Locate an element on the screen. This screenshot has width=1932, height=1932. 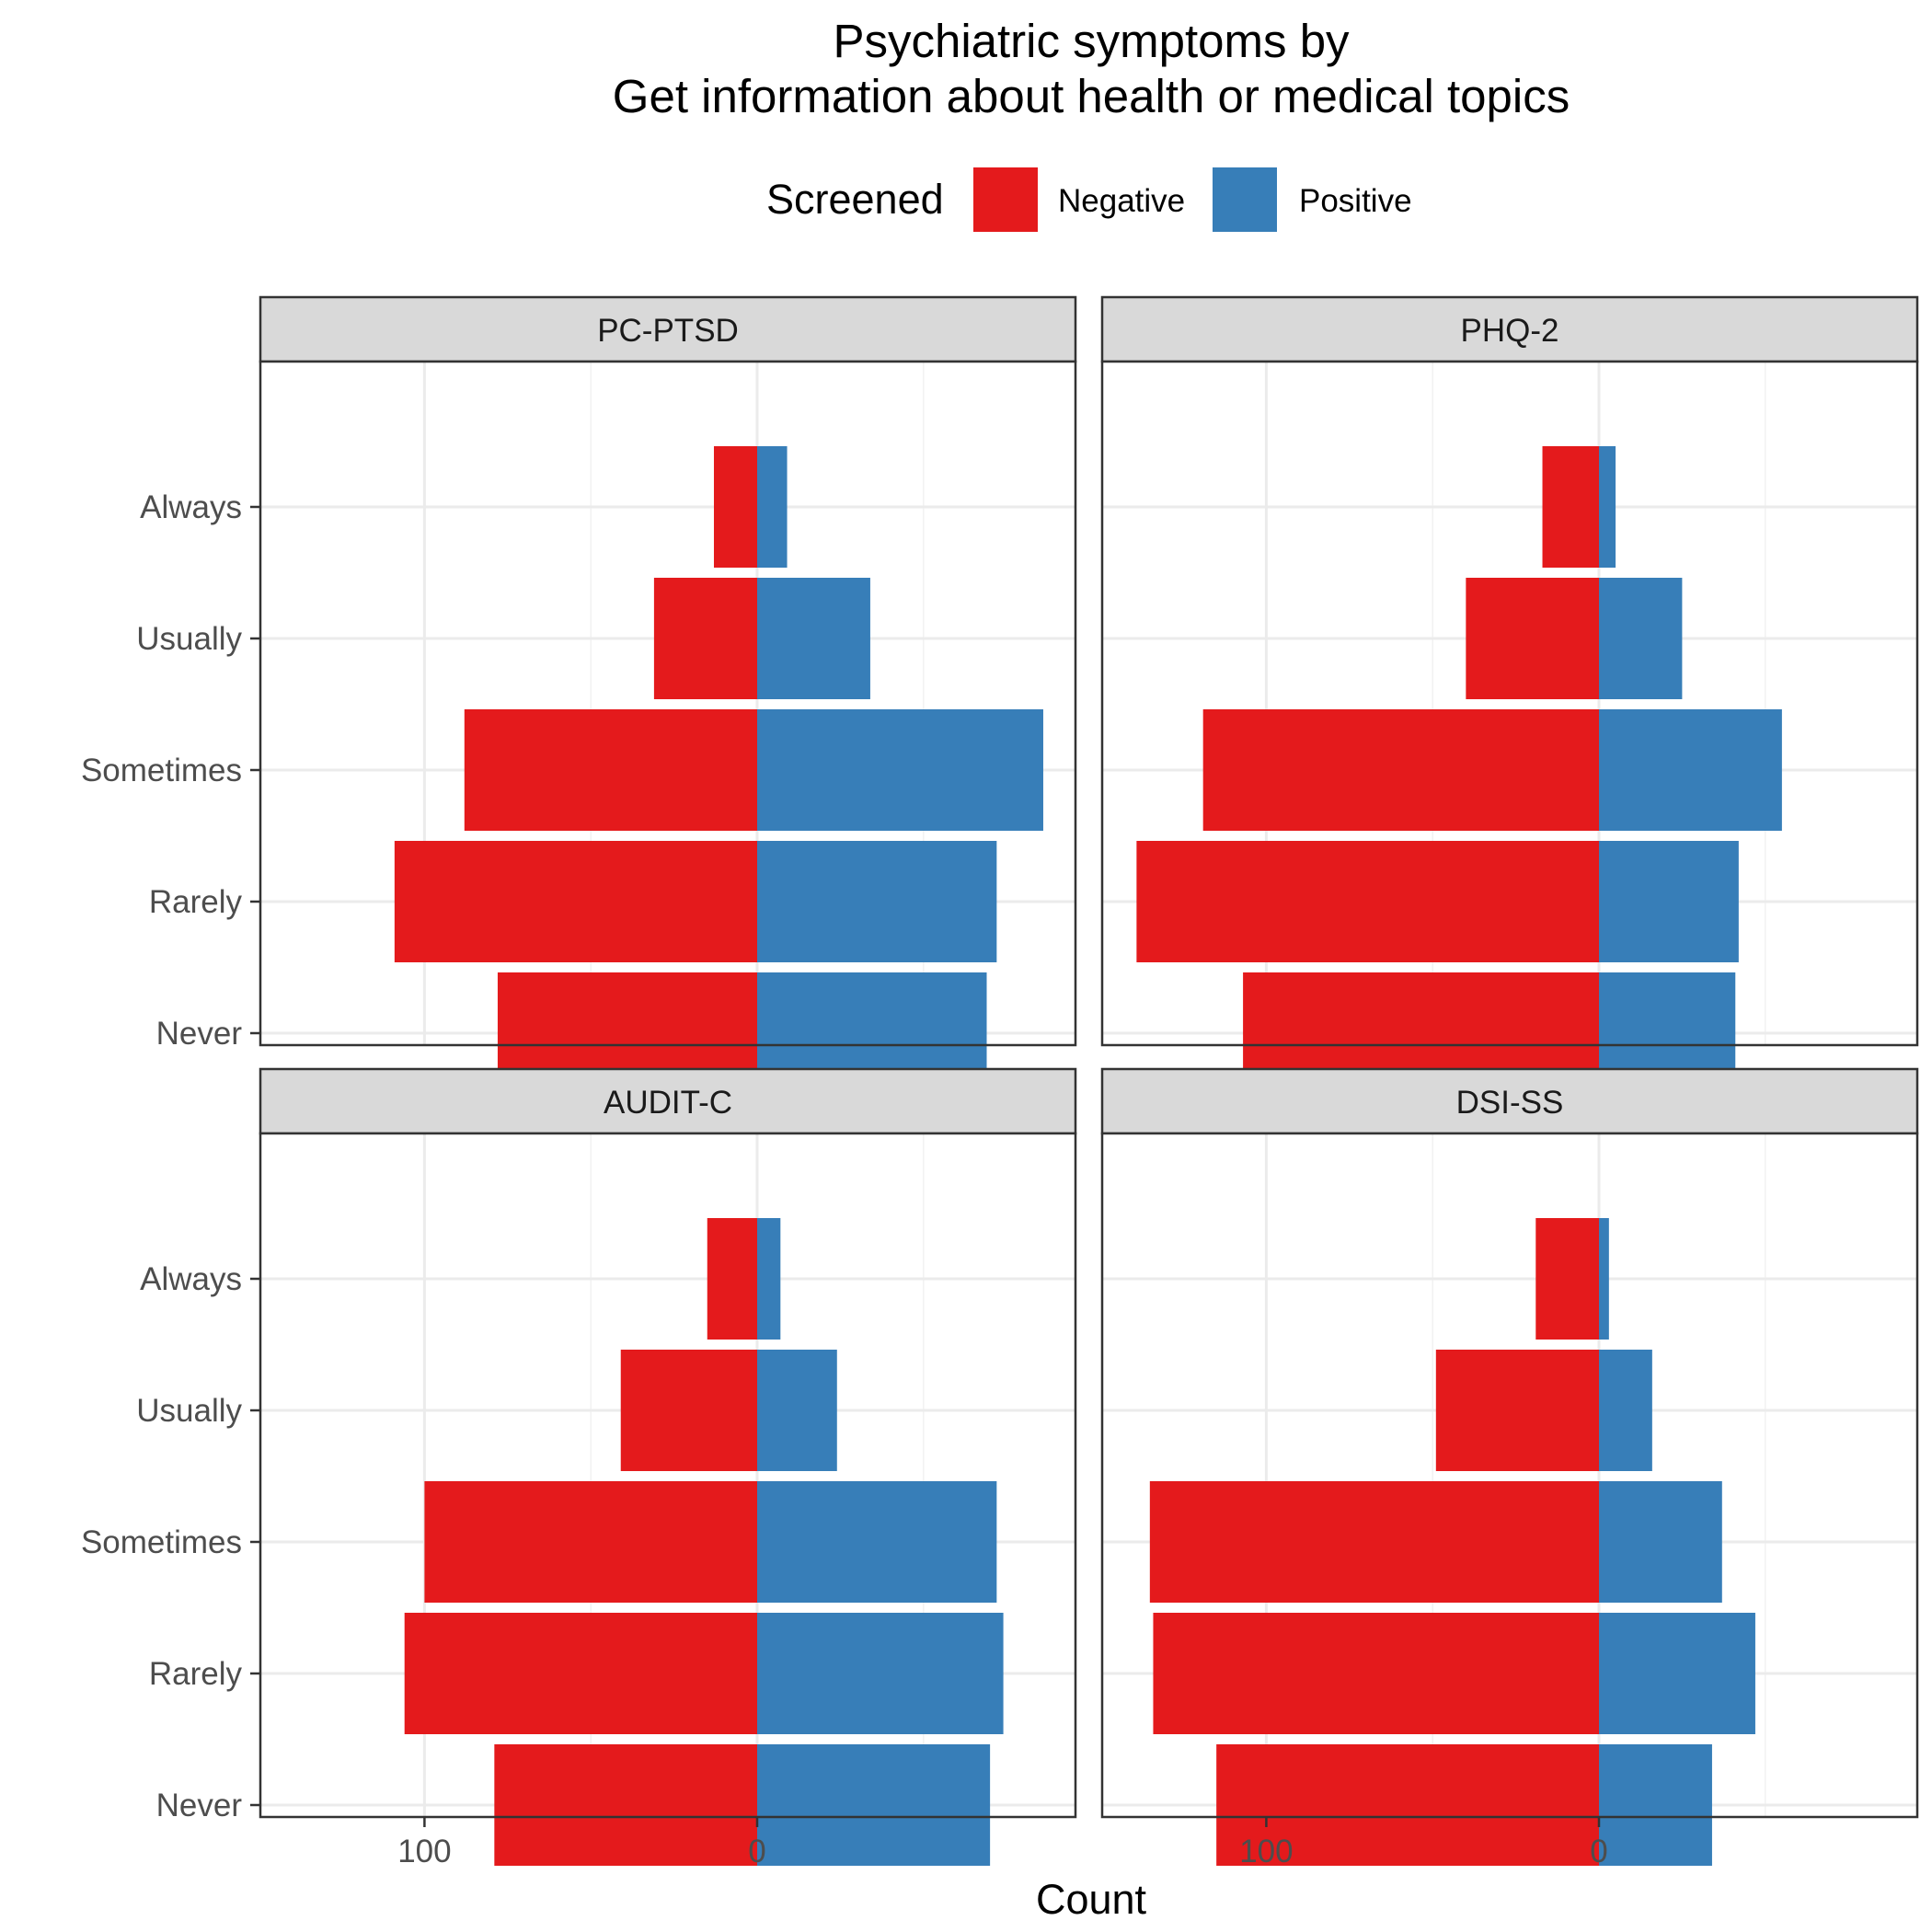
legend: Screened Negative Positive is located at coordinates (1089, 199).